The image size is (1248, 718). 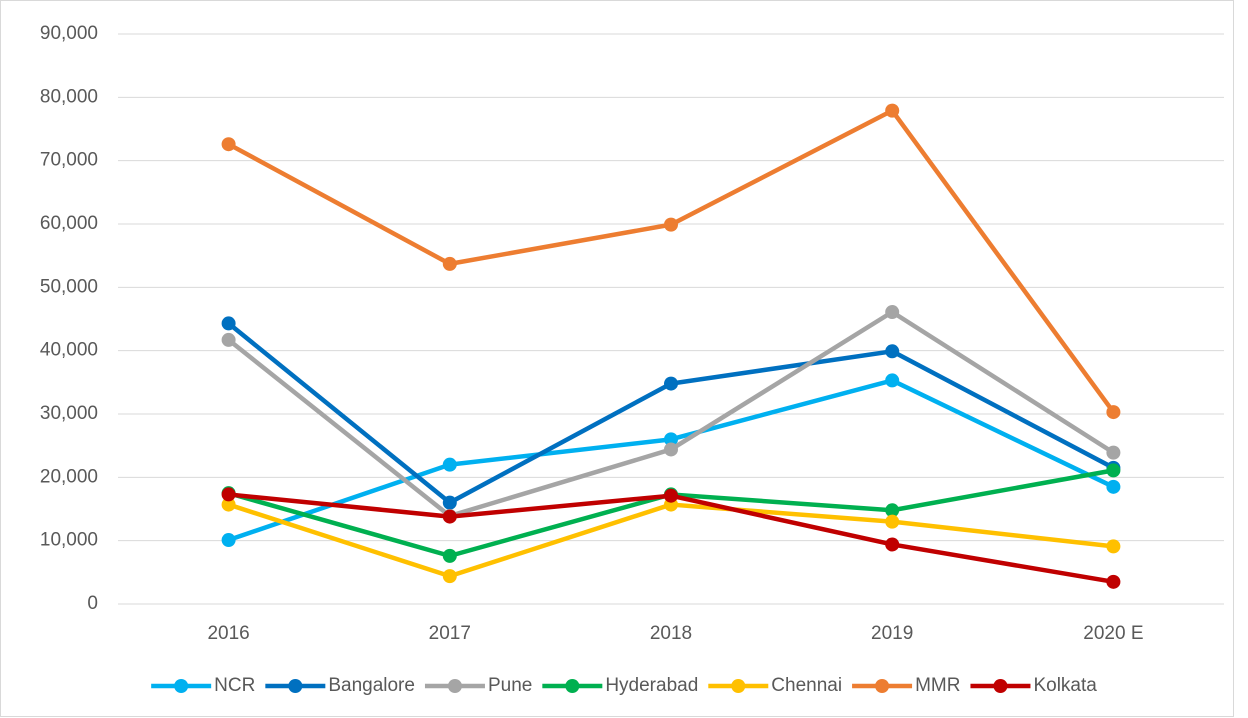 I want to click on y-tick-label: 90,000, so click(x=69, y=33).